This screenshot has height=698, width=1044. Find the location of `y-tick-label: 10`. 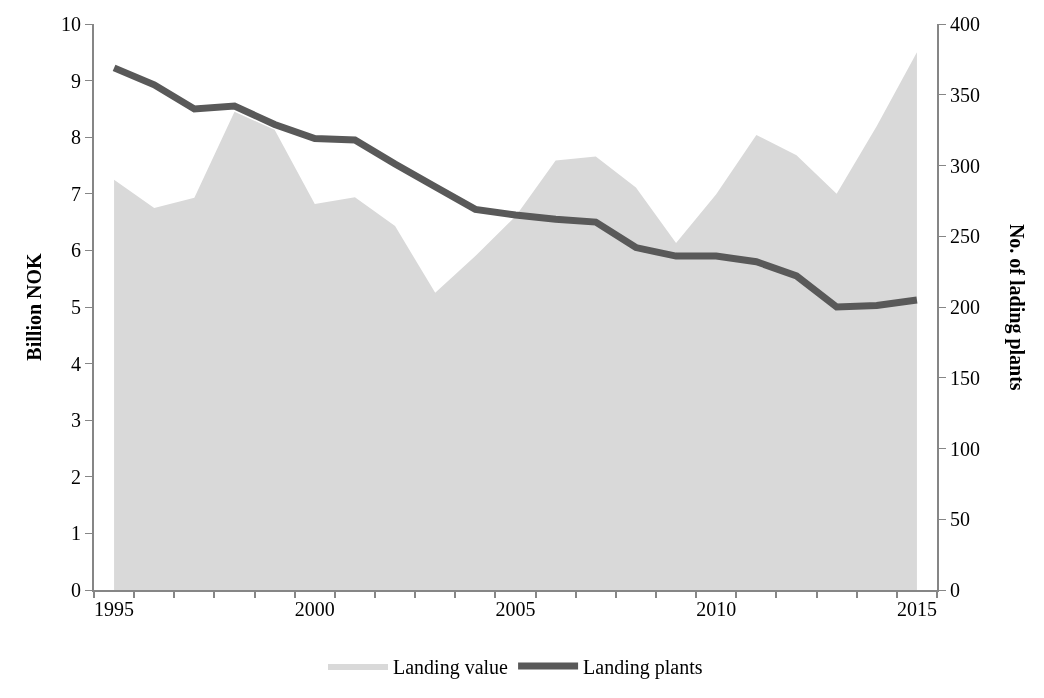

y-tick-label: 10 is located at coordinates (71, 24).